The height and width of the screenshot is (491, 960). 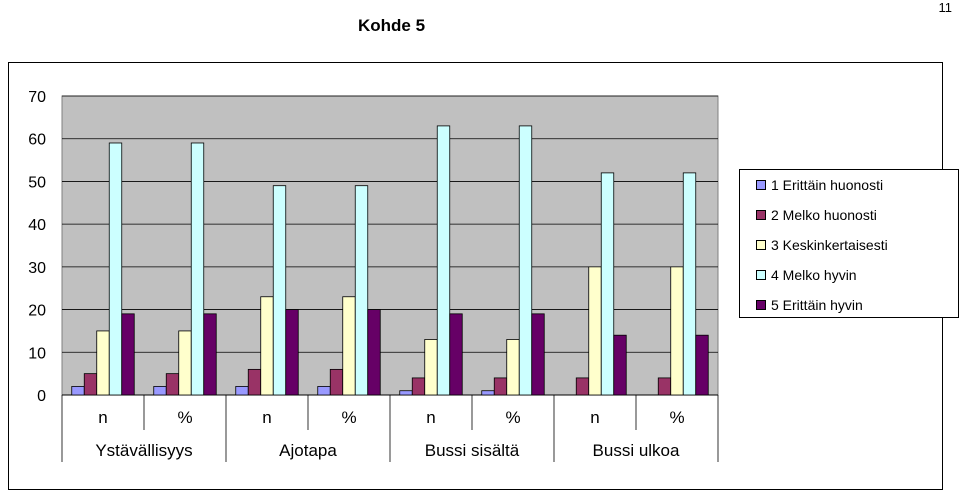 What do you see at coordinates (945, 7) in the screenshot?
I see `page-number: 11` at bounding box center [945, 7].